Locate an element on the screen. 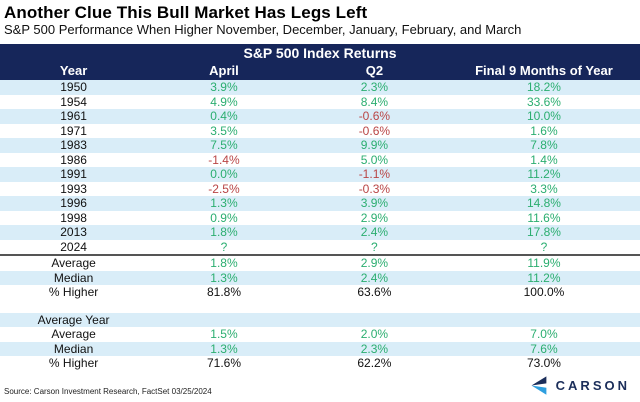 The height and width of the screenshot is (402, 640). cell-april: 3.9% is located at coordinates (224, 87).